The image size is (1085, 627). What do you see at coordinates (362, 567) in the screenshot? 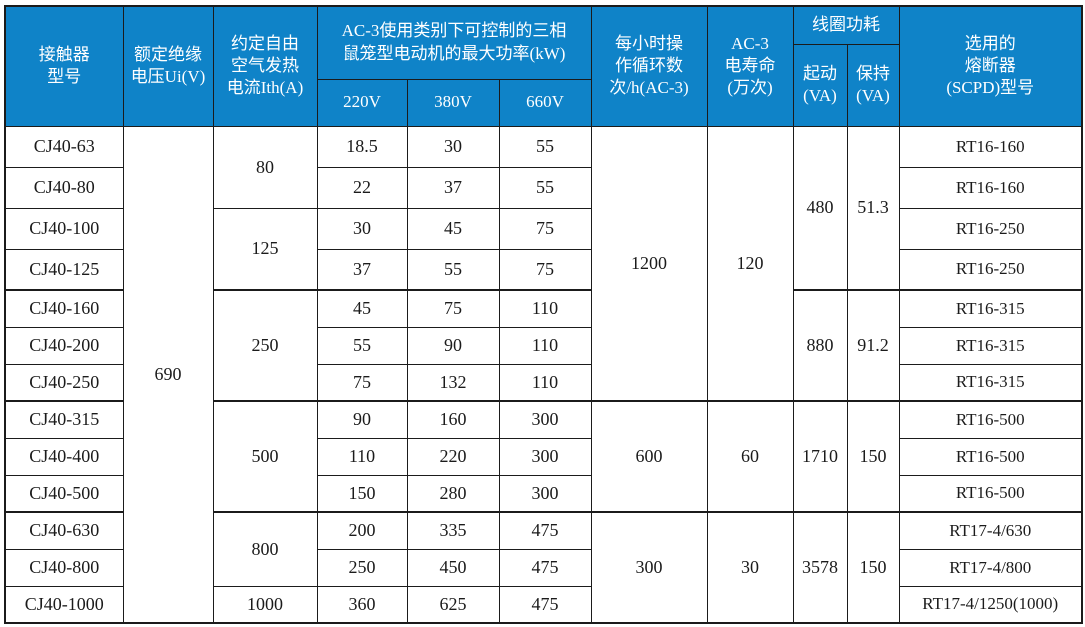
I see `cell-kw220: 250` at bounding box center [362, 567].